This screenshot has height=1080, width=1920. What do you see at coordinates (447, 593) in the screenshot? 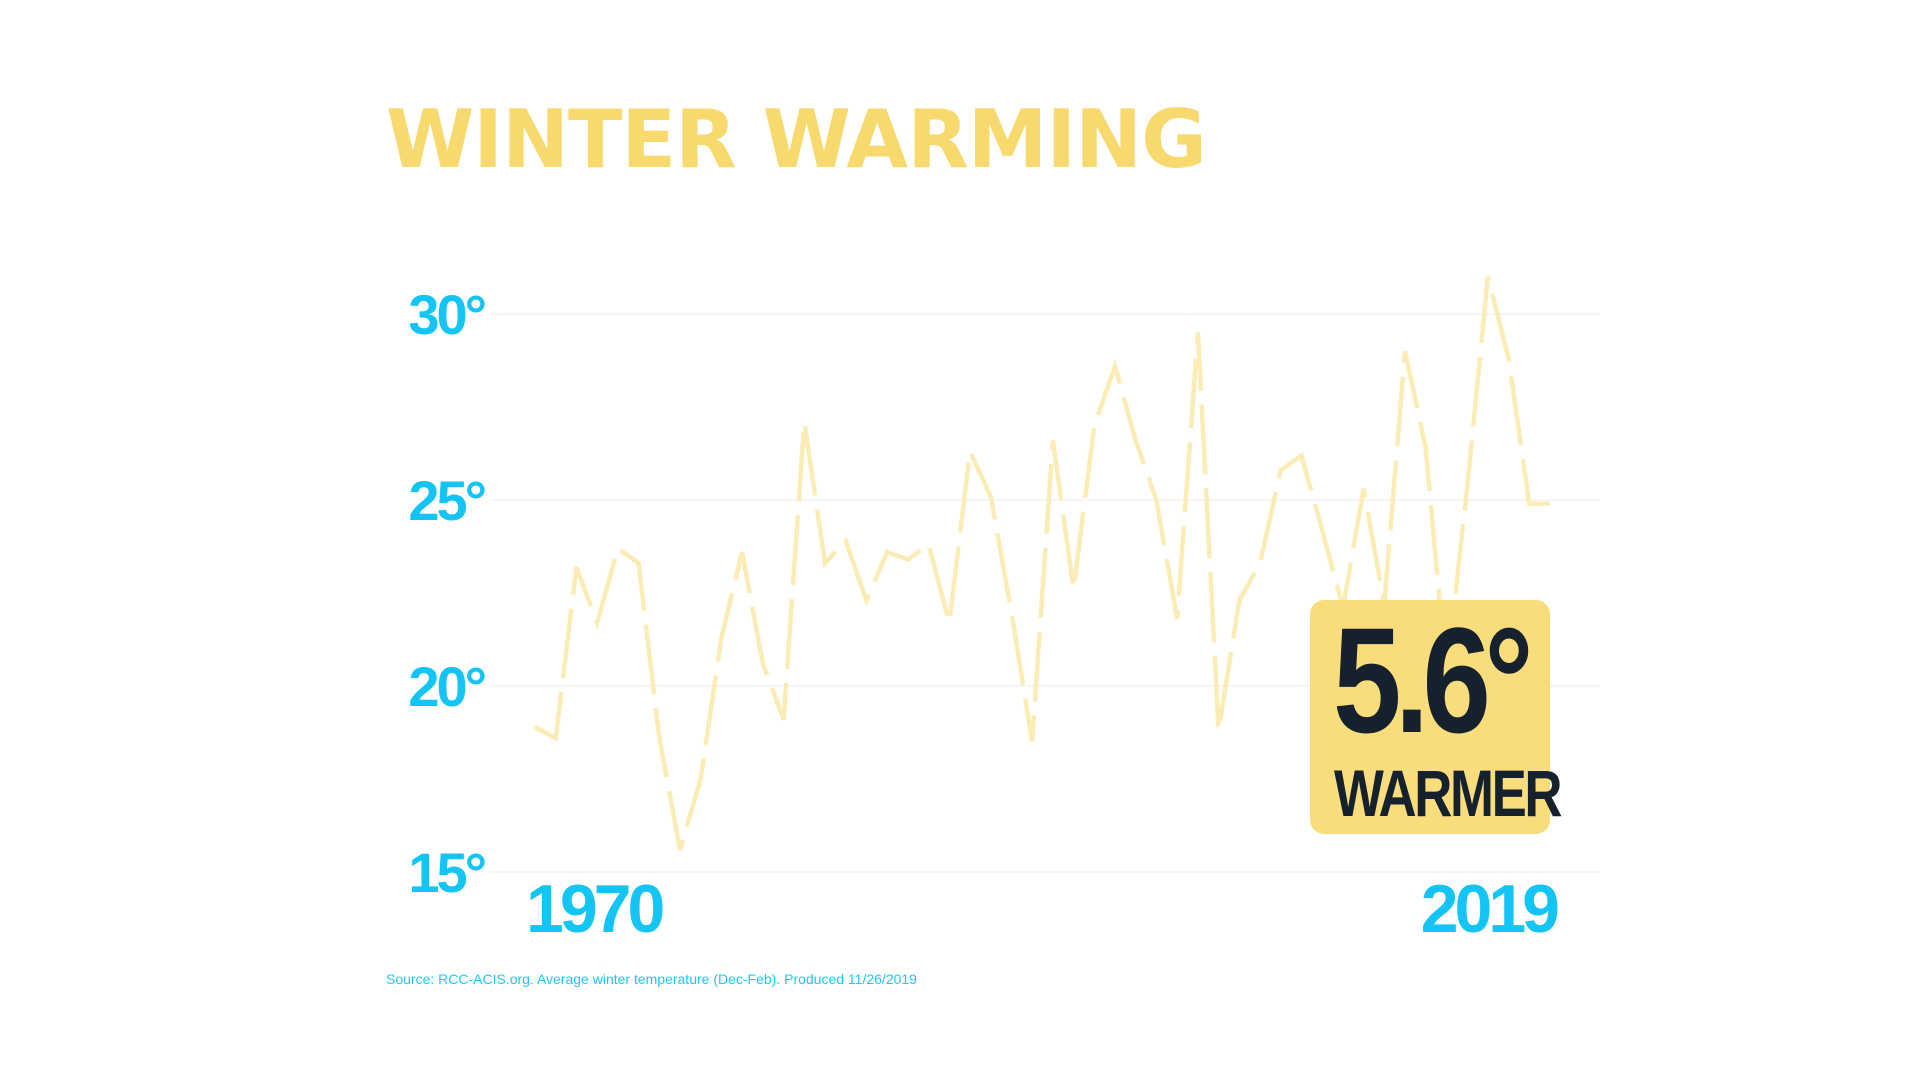
I see `y-axis-ticks: 30° 25° 20° 15°` at bounding box center [447, 593].